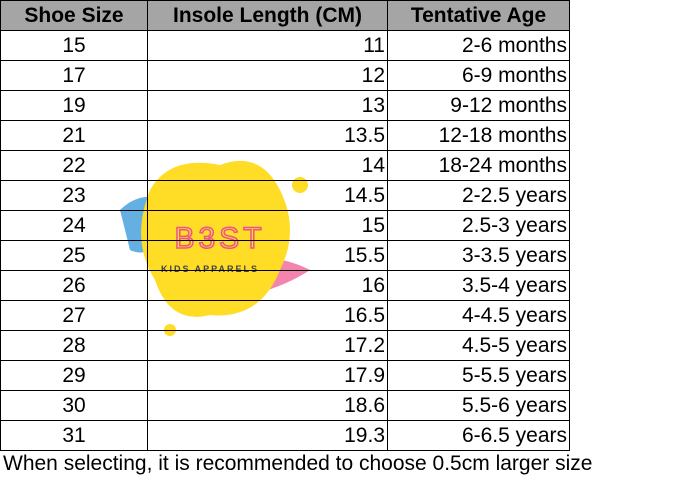 The image size is (681, 485). I want to click on table-cell: 12-18 months, so click(478, 135).